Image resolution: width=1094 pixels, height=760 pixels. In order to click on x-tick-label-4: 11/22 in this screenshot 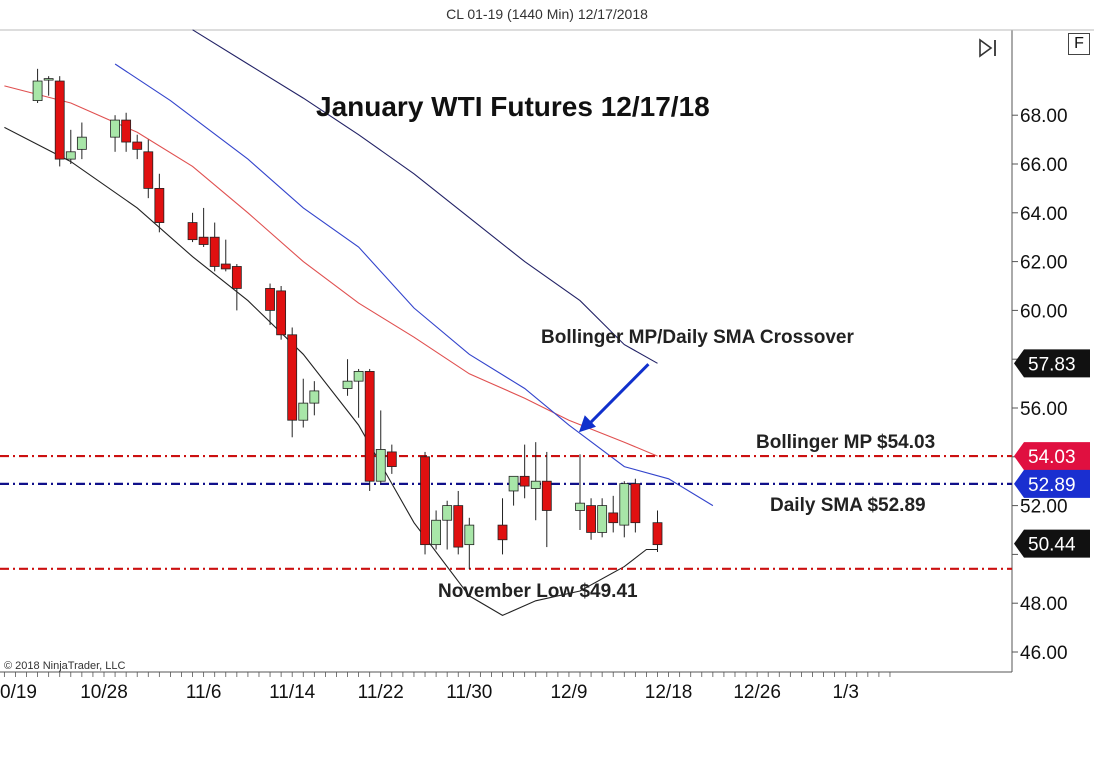, I will do `click(381, 692)`.